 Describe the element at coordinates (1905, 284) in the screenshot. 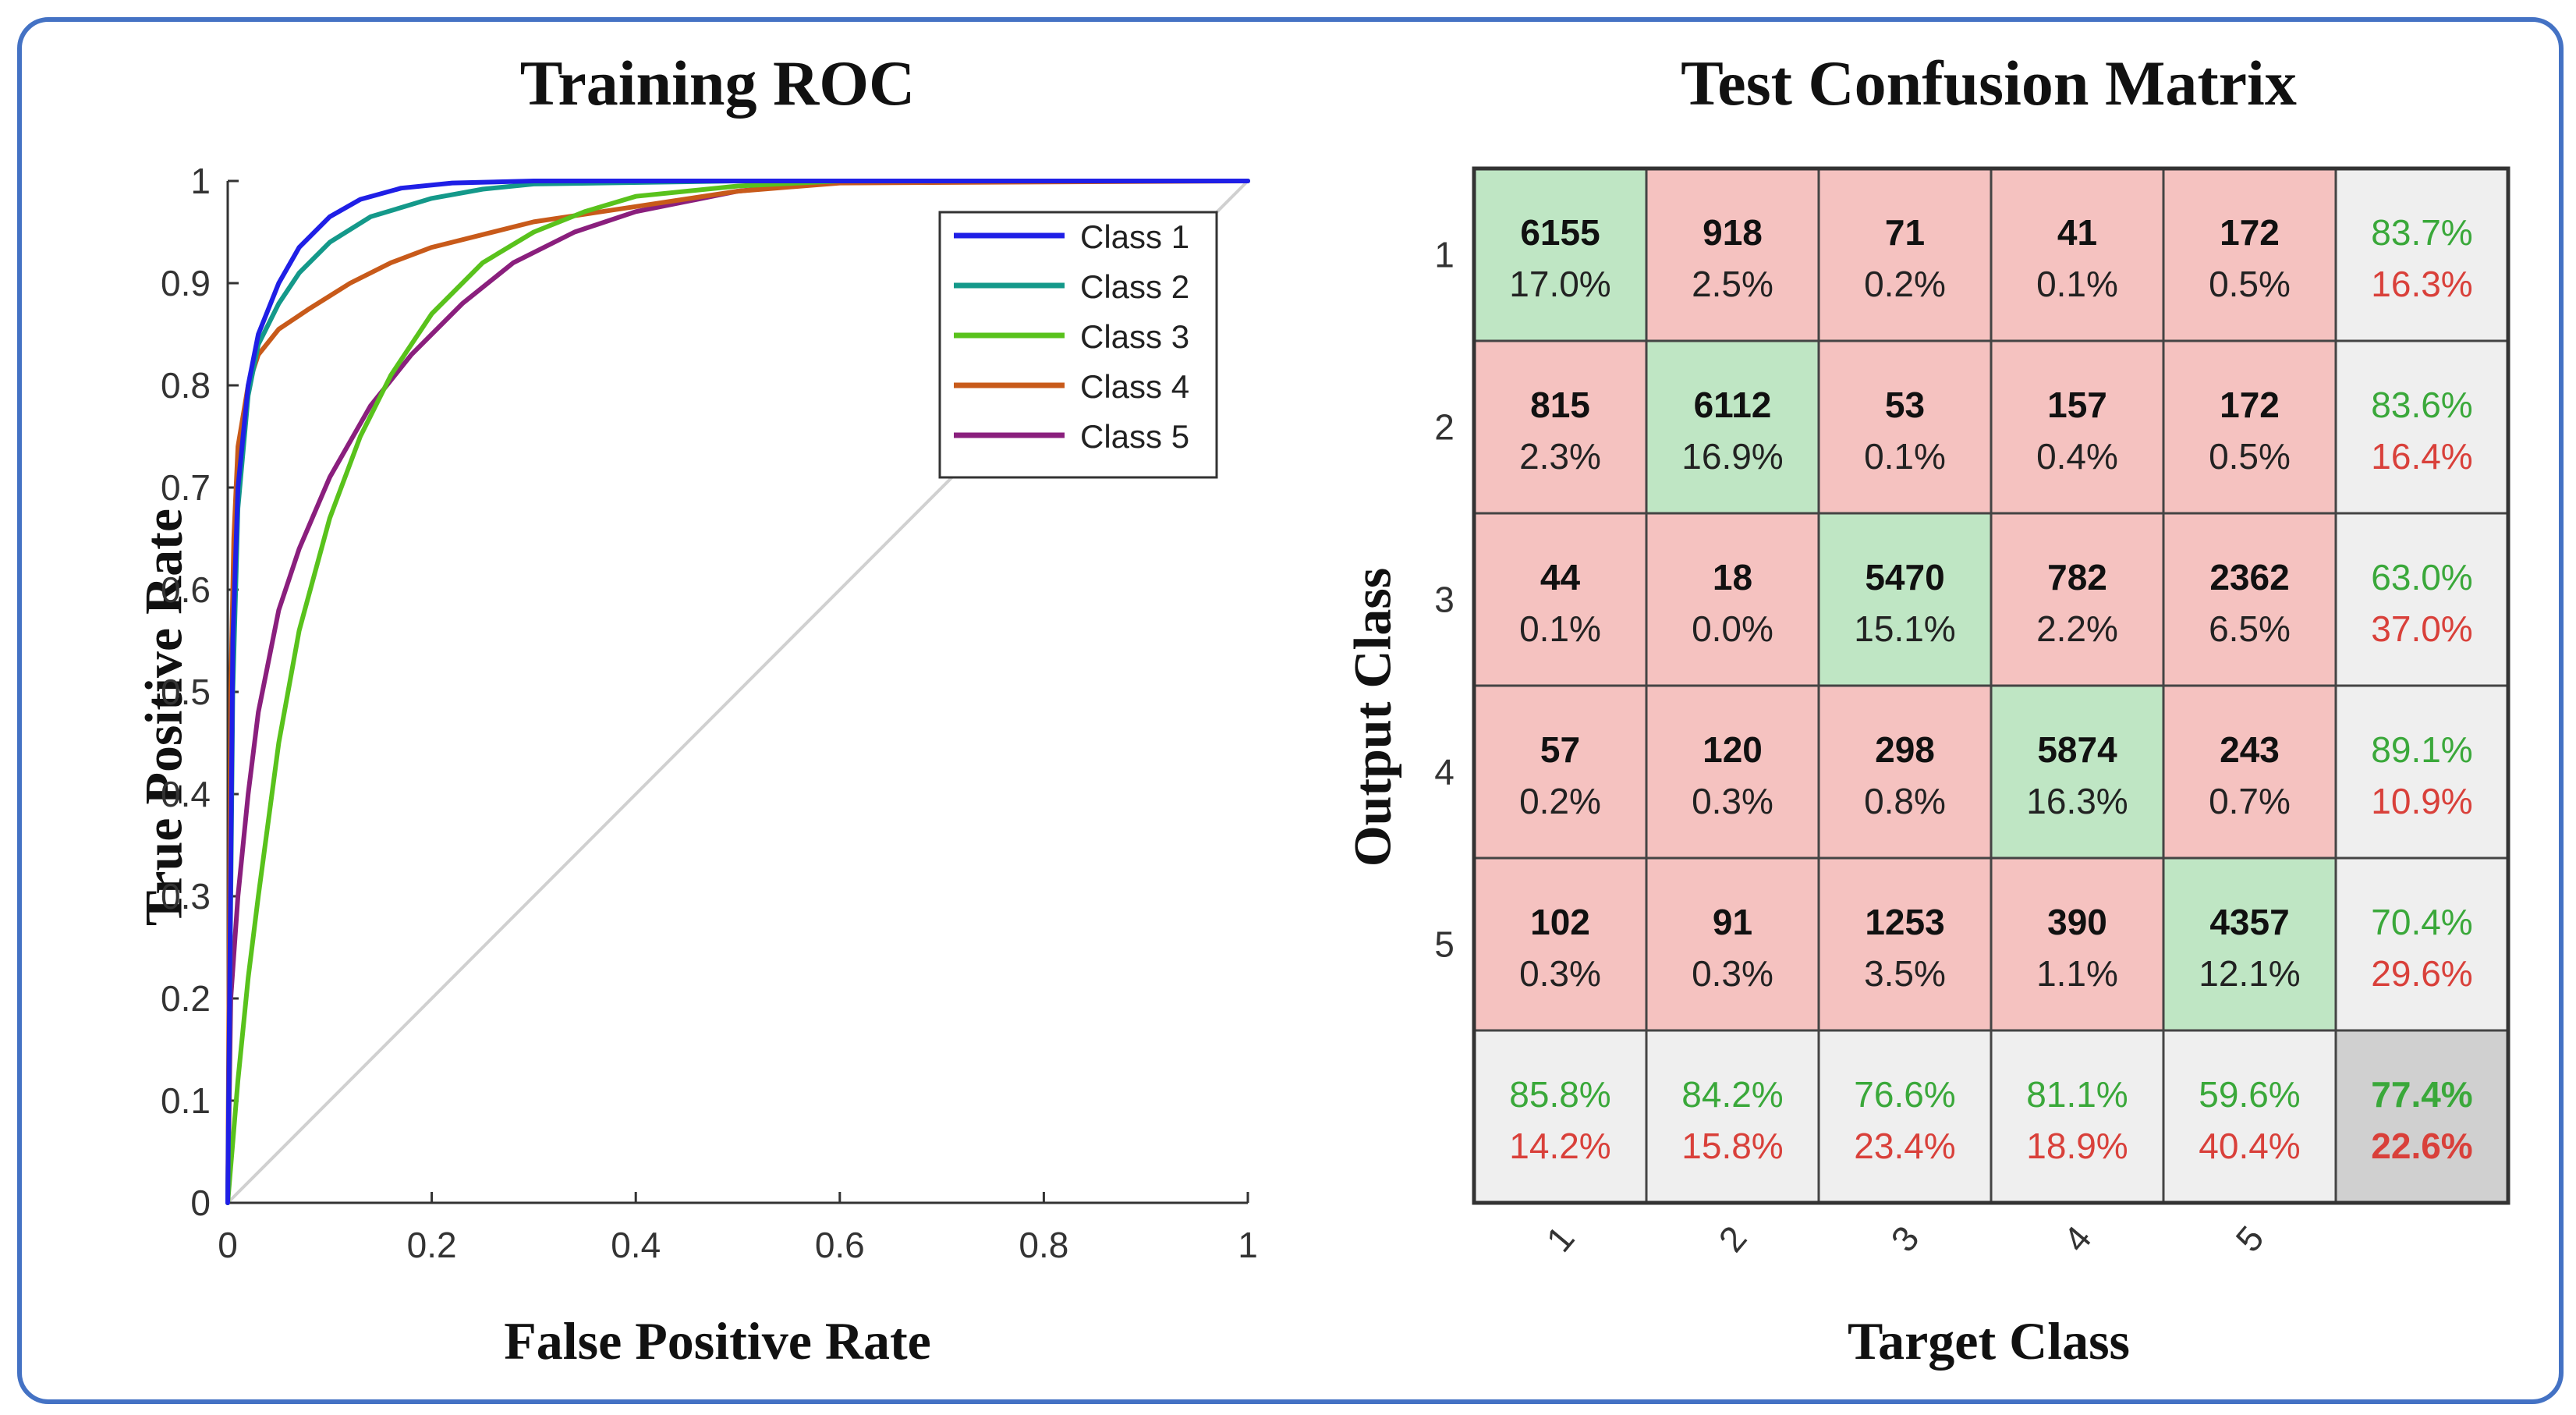

I see `cm-cell-percent-r1-c3: 0.2%` at that location.